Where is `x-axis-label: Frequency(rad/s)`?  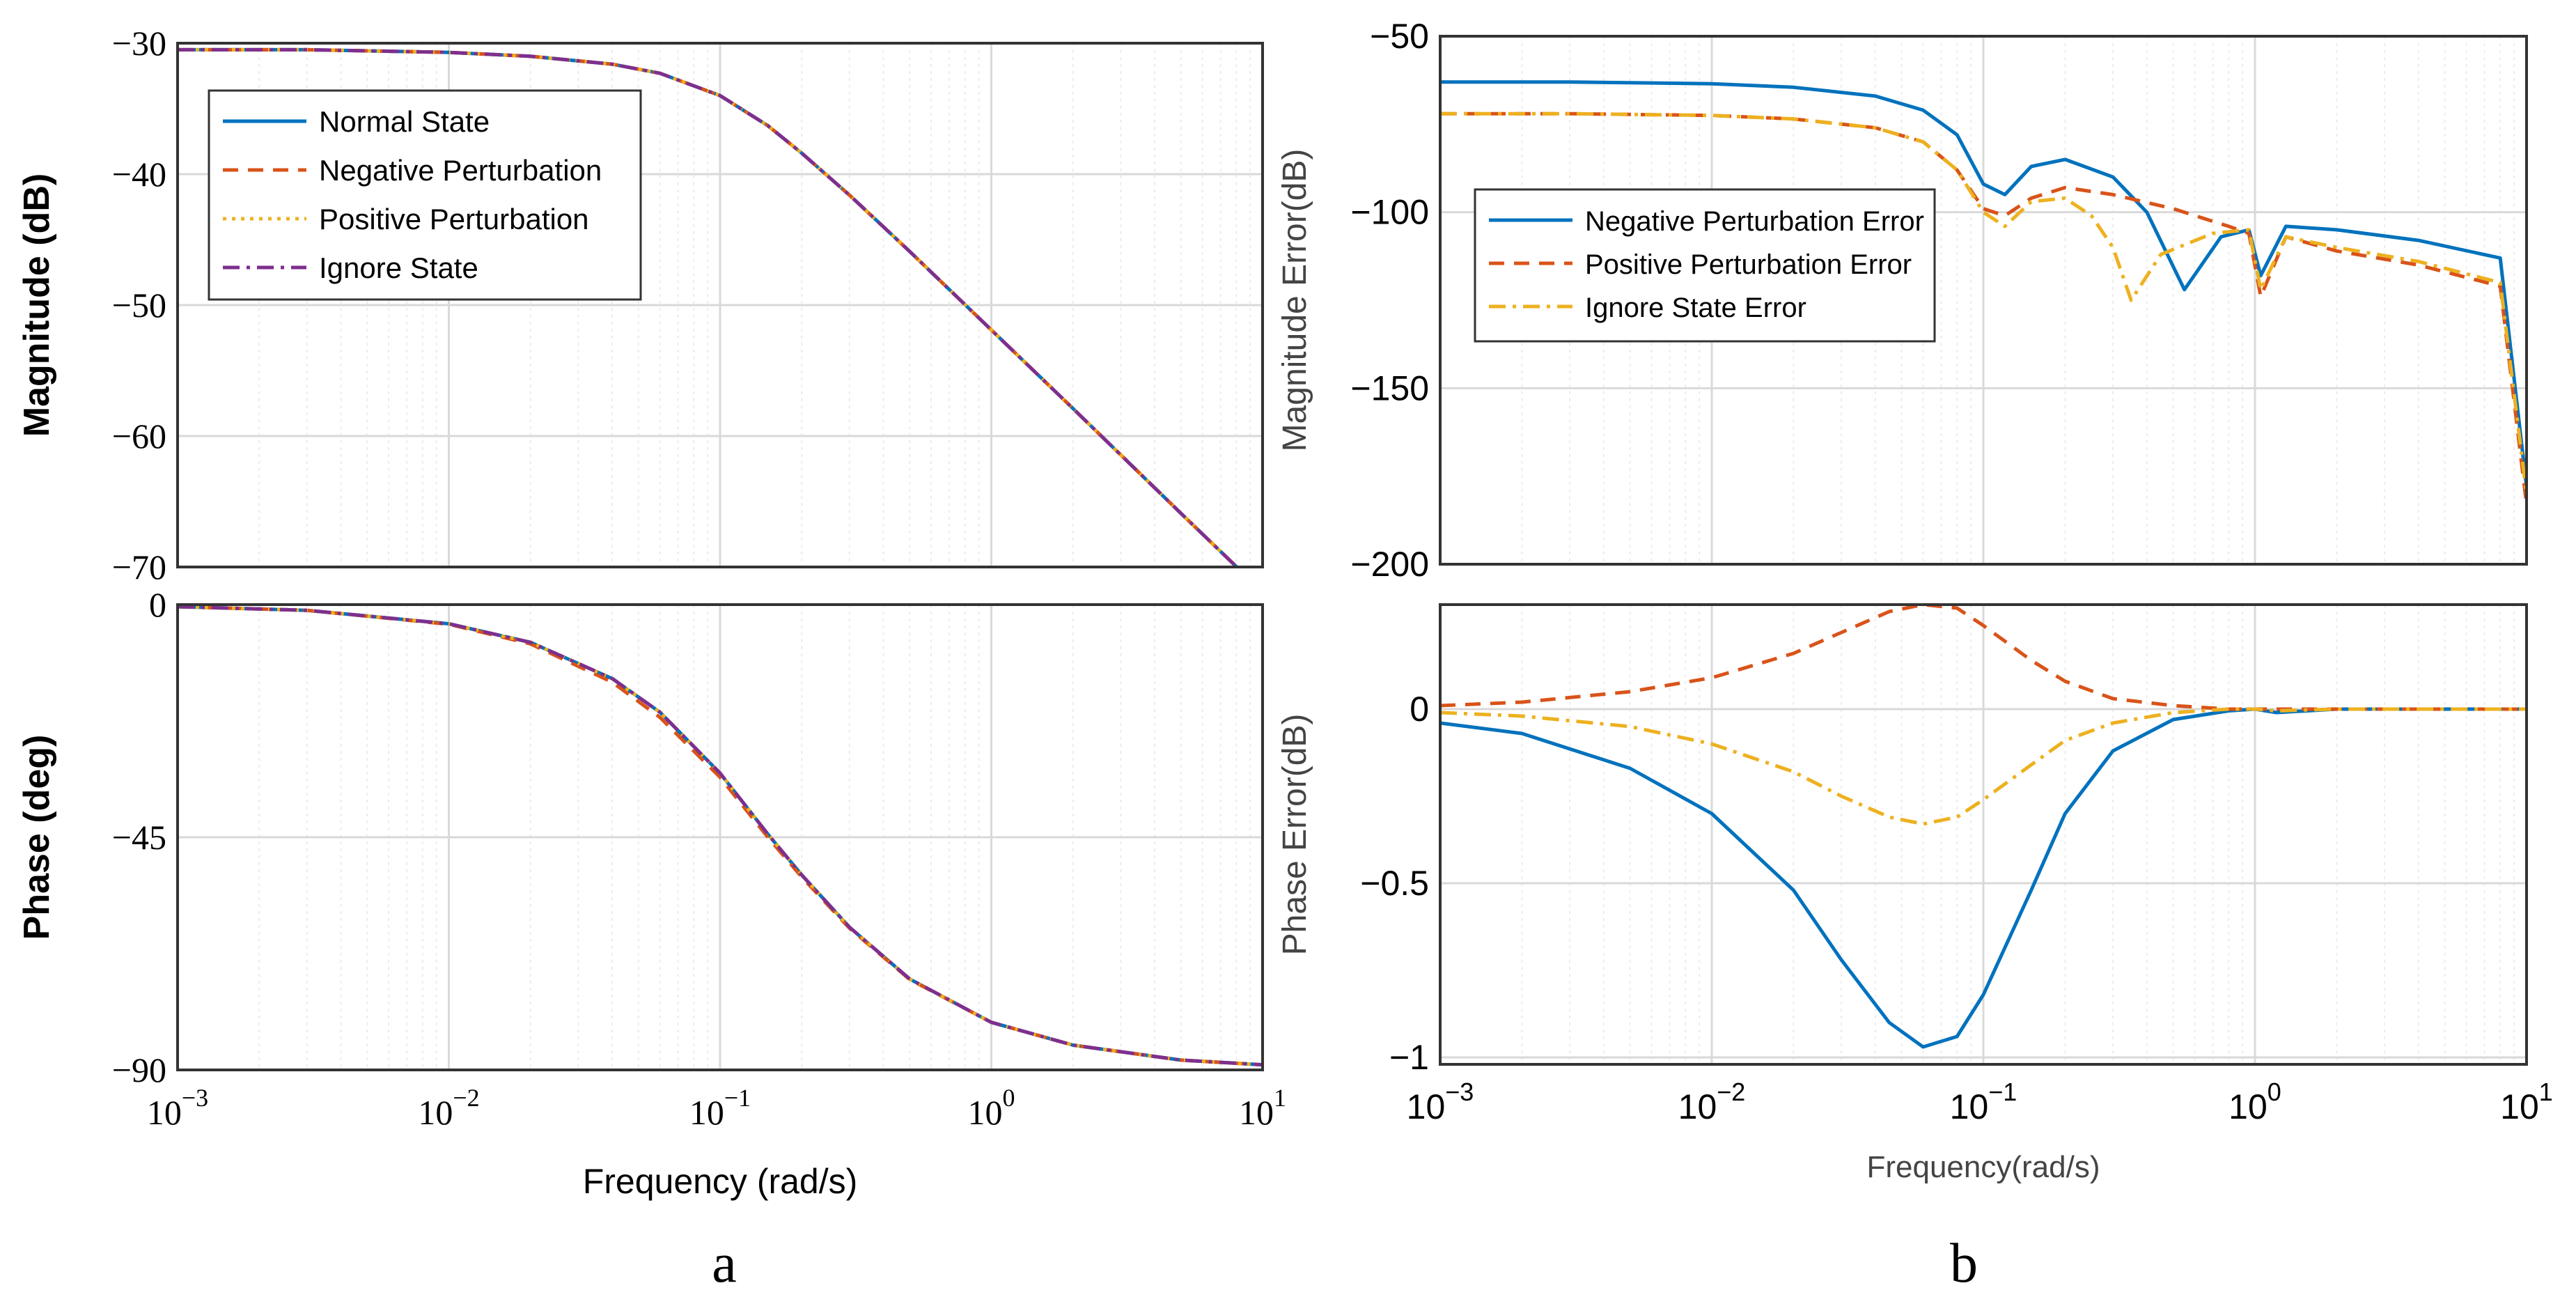
x-axis-label: Frequency(rad/s) is located at coordinates (1983, 1167).